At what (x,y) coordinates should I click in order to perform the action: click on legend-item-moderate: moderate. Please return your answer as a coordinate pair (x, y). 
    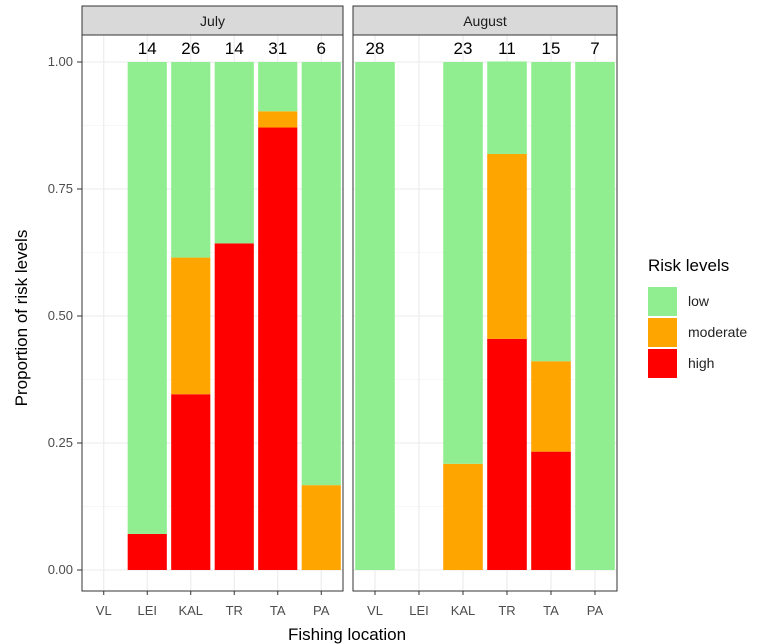
    Looking at the image, I should click on (697, 332).